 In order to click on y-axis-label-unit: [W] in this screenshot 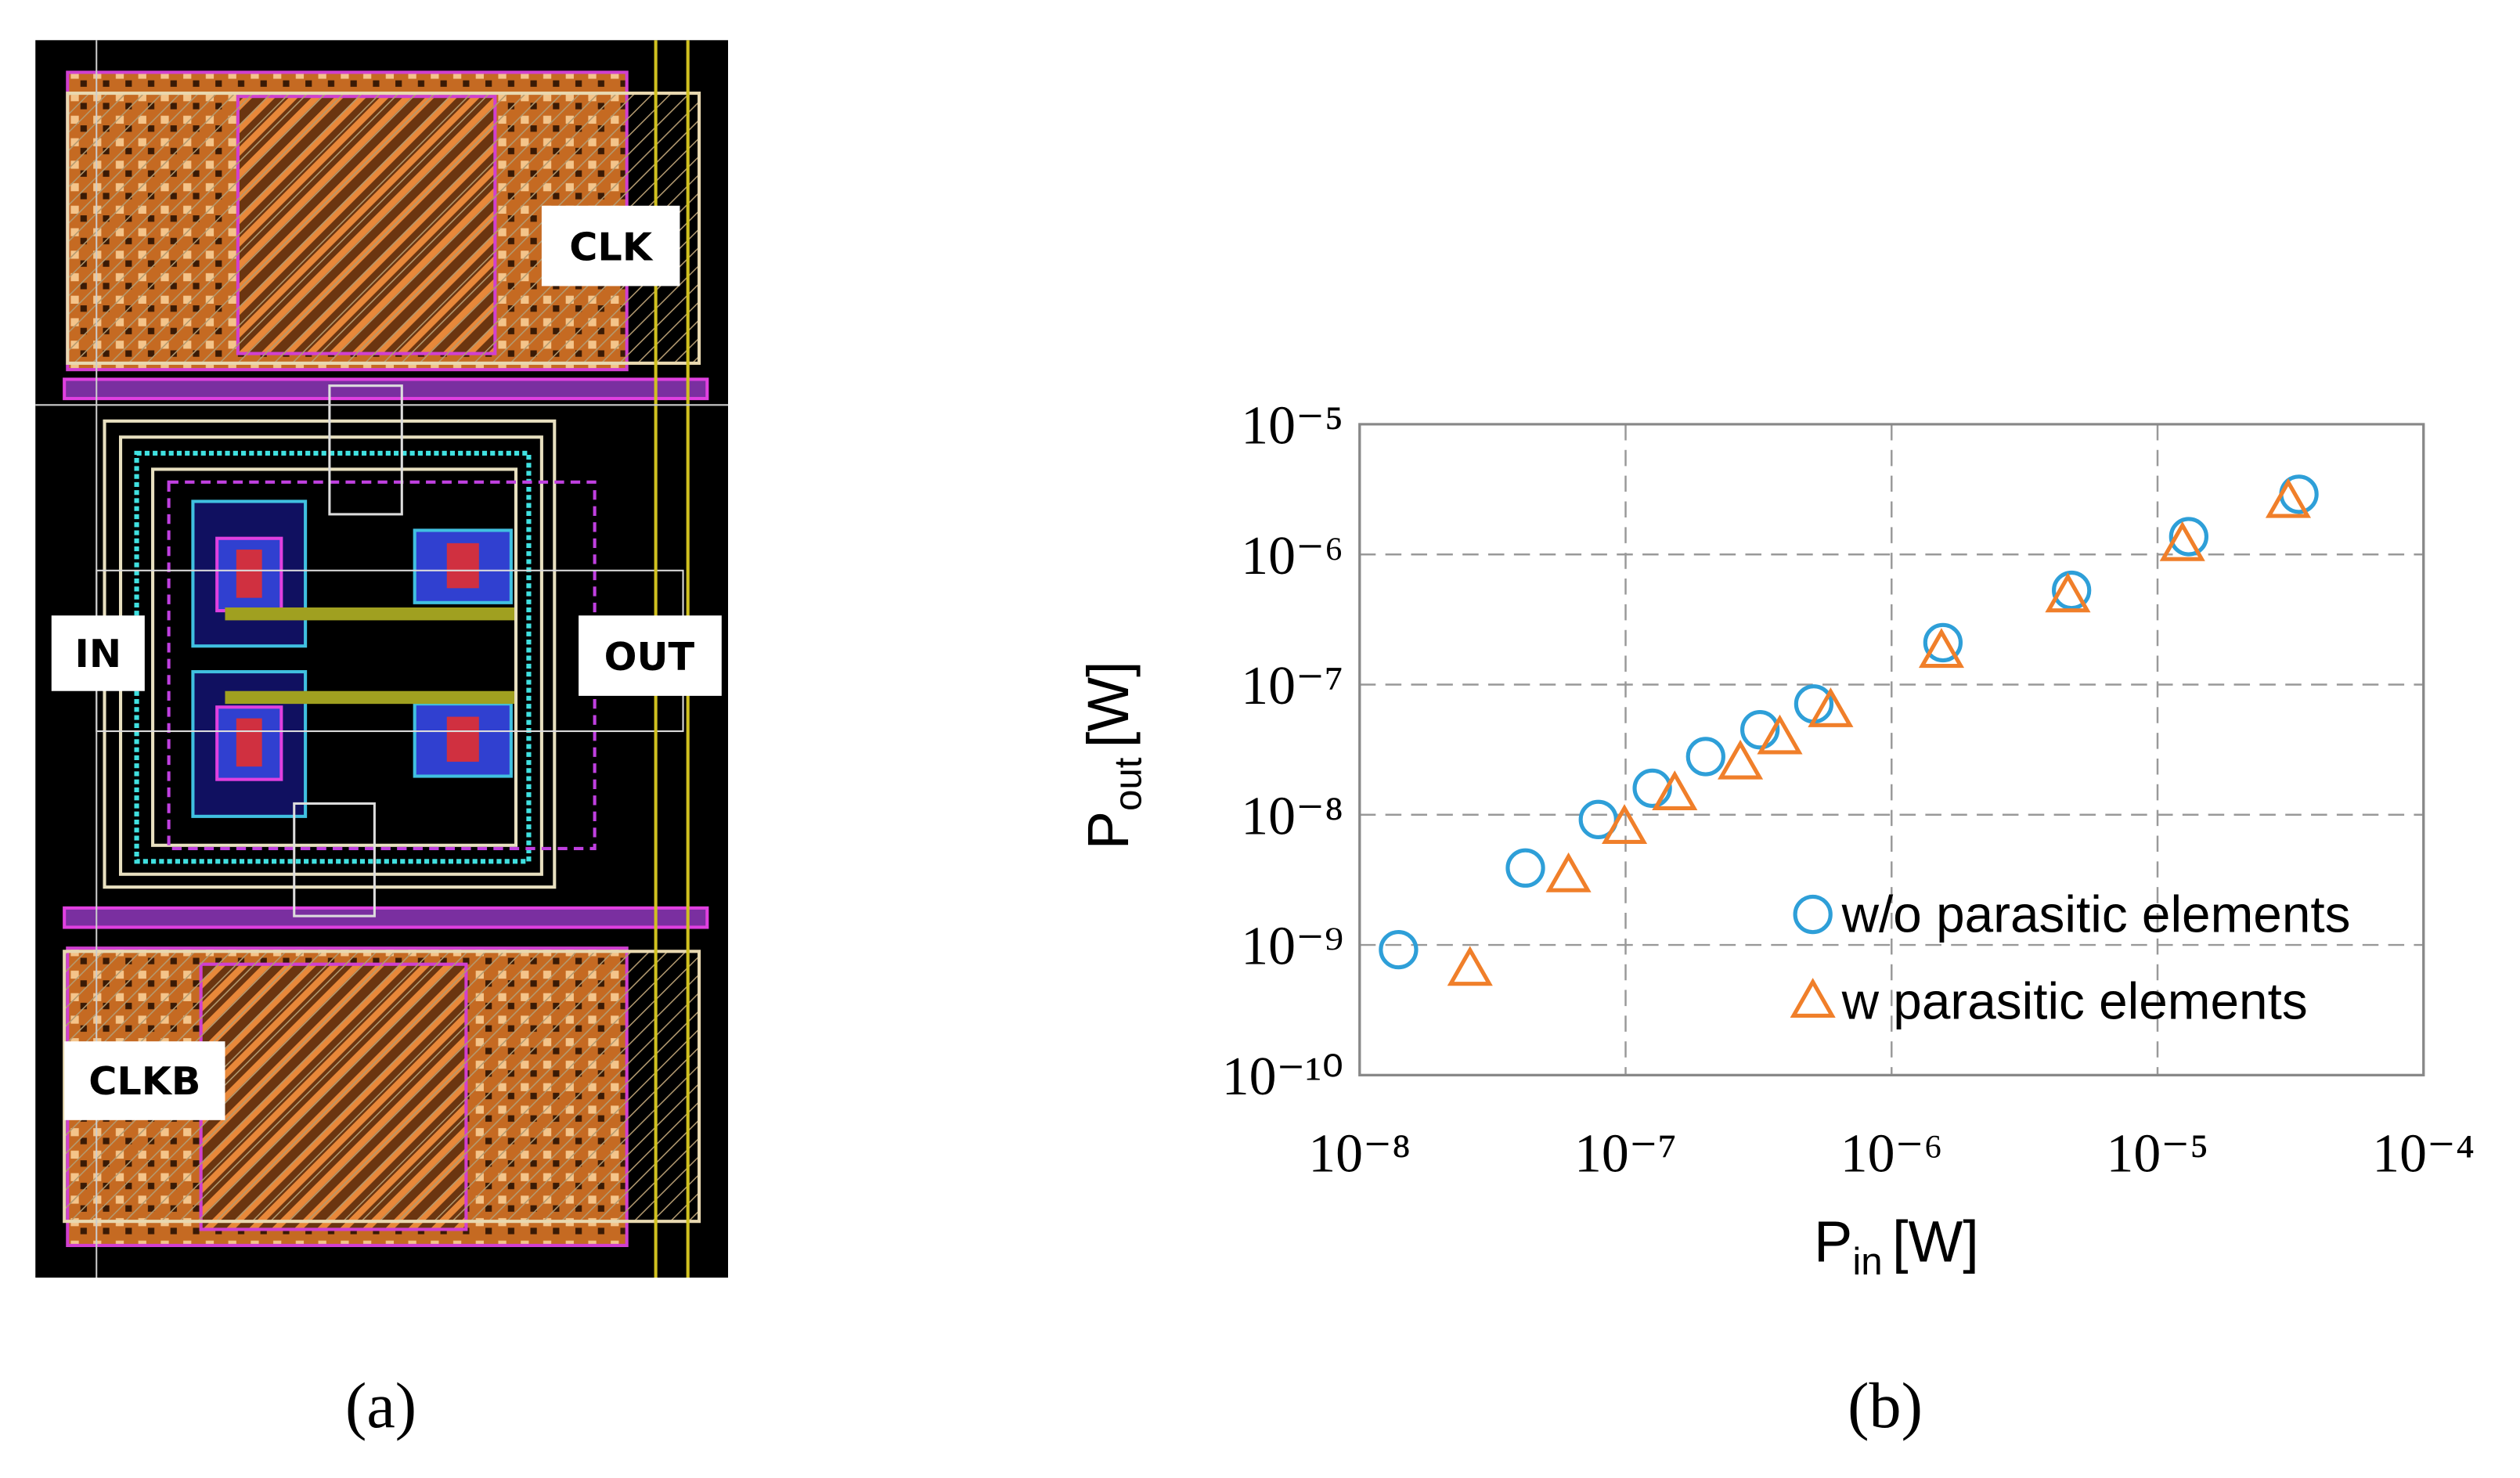, I will do `click(1108, 704)`.